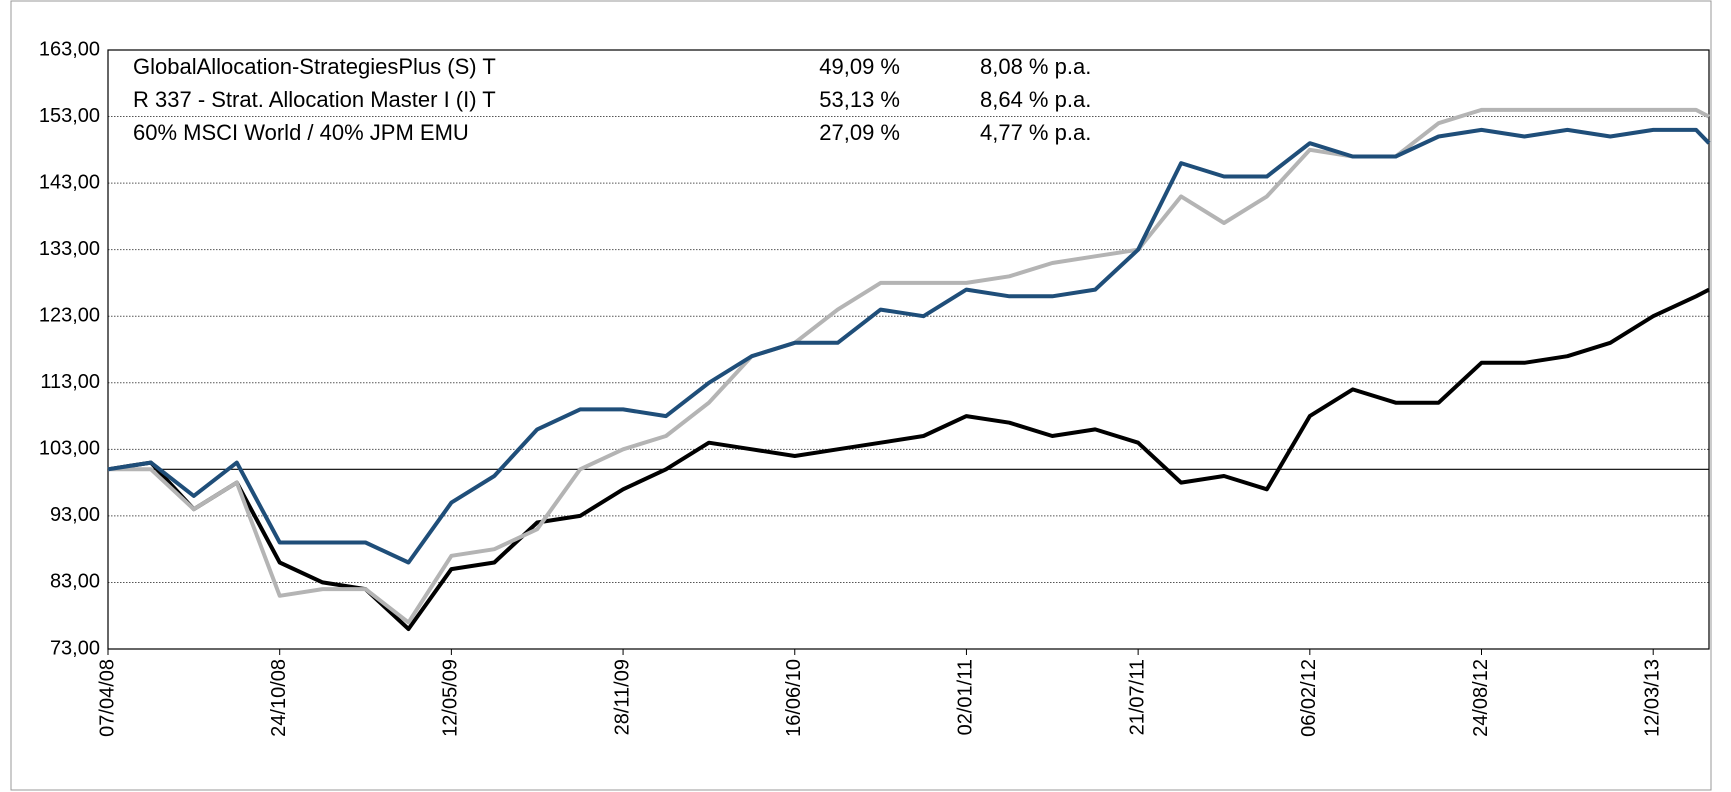 The height and width of the screenshot is (792, 1731). I want to click on legend-name: GlobalAllocation-StrategiesPlus (S) T, so click(314, 66).